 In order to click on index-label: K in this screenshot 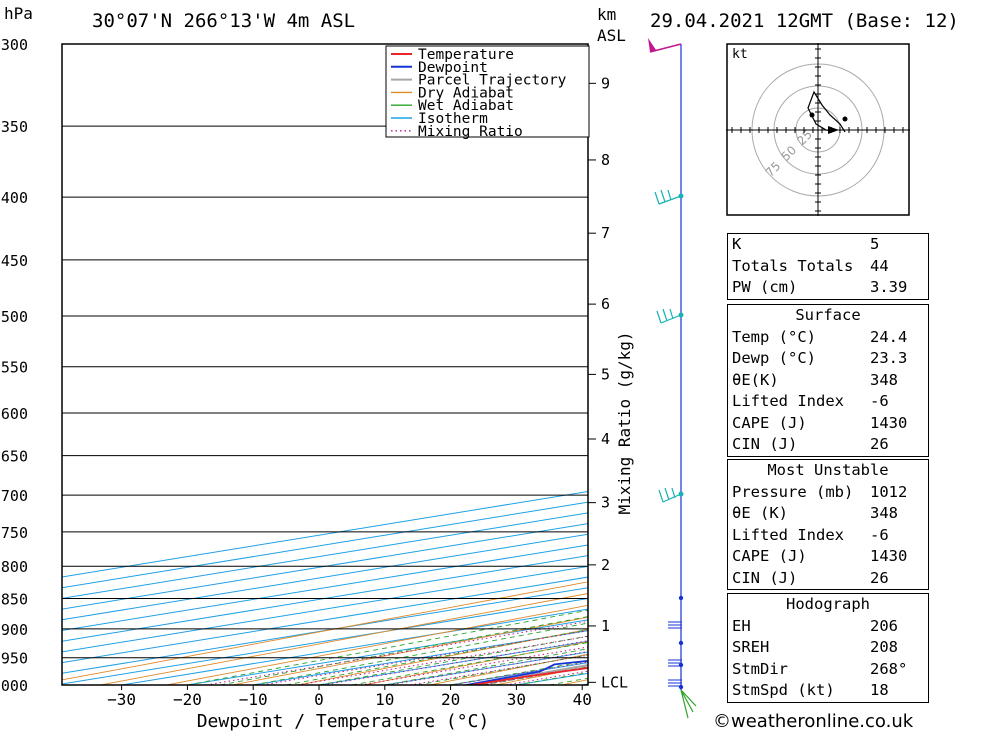, I will do `click(737, 244)`.